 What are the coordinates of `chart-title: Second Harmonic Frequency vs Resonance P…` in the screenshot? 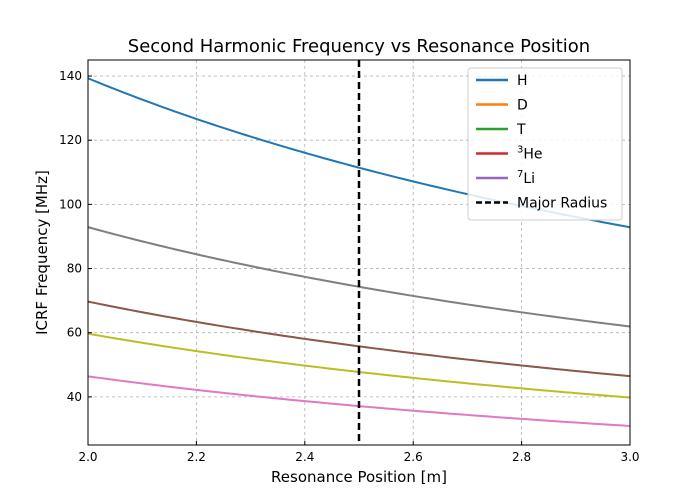 It's located at (359, 46).